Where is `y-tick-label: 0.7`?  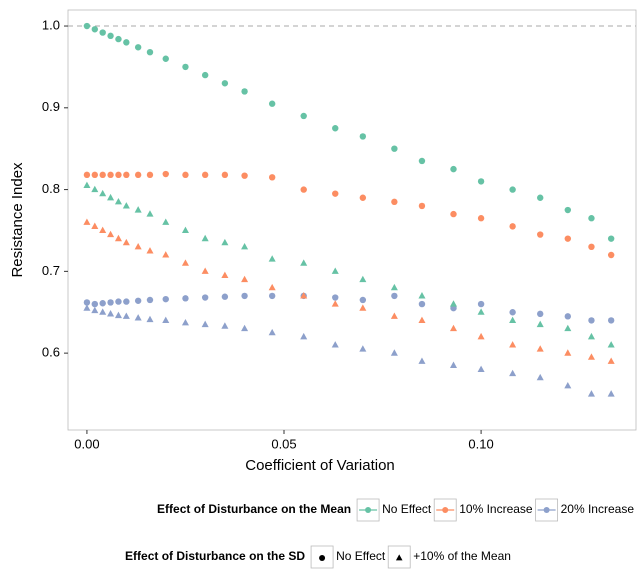 y-tick-label: 0.7 is located at coordinates (51, 270).